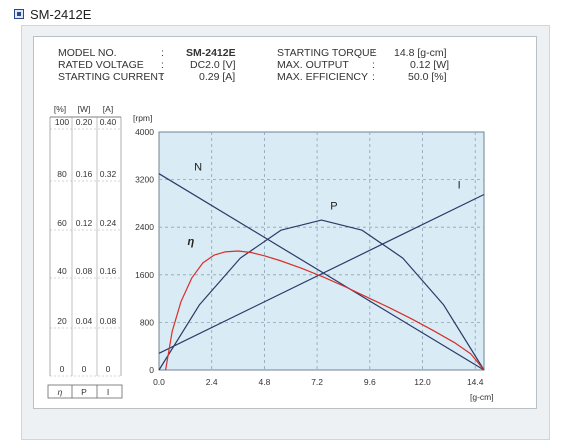 The height and width of the screenshot is (448, 565). I want to click on left-axis-tick-label: 0.40, so click(108, 122).